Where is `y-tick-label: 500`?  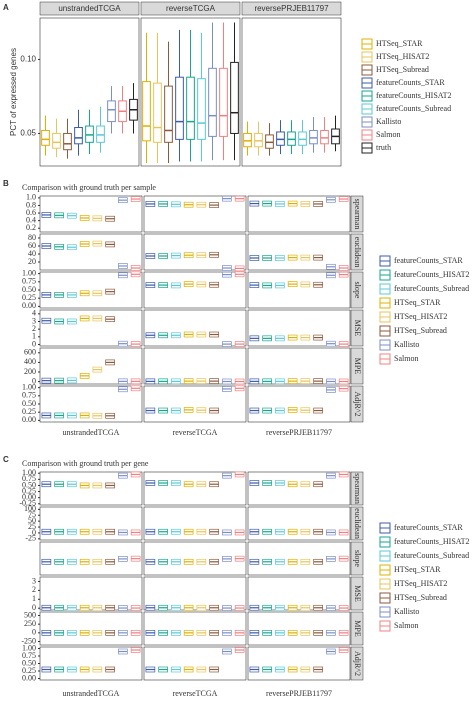 y-tick-label: 500 is located at coordinates (30, 614).